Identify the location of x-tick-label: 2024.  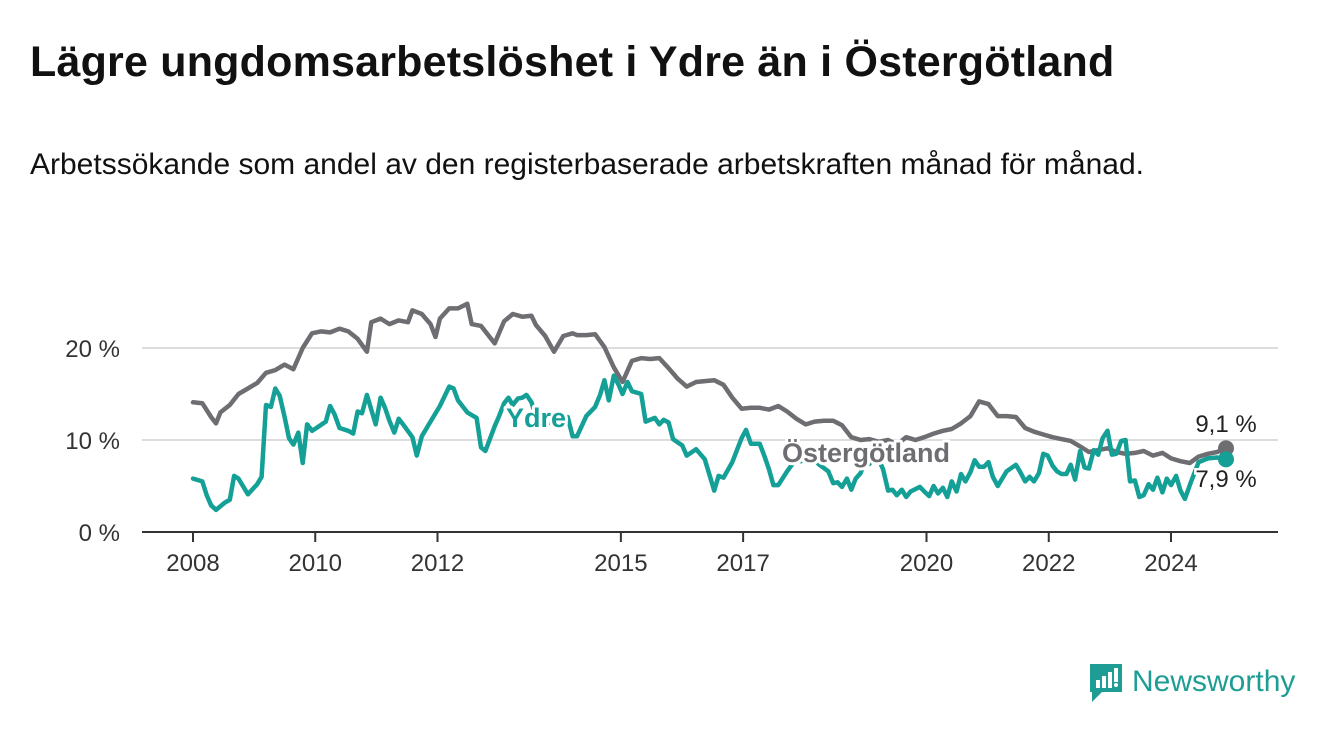
(1170, 563).